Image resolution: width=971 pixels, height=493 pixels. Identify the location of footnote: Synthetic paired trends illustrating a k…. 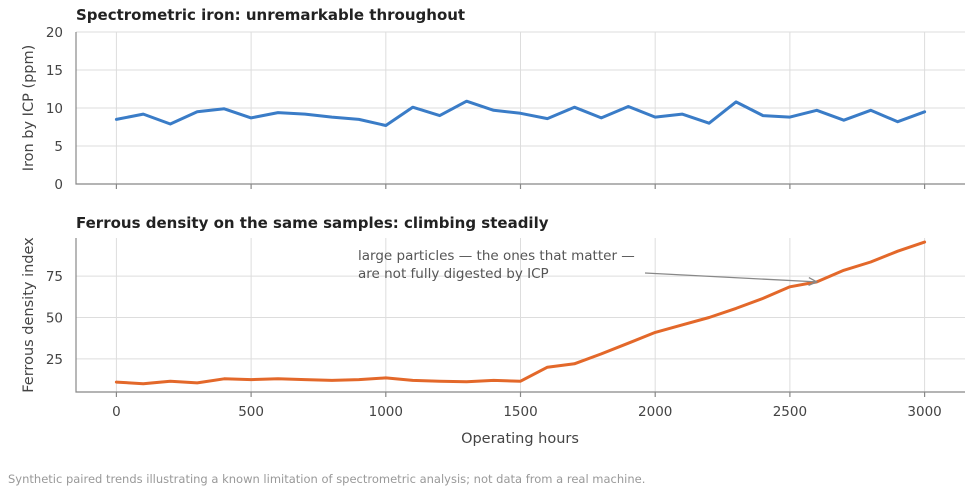
(327, 479).